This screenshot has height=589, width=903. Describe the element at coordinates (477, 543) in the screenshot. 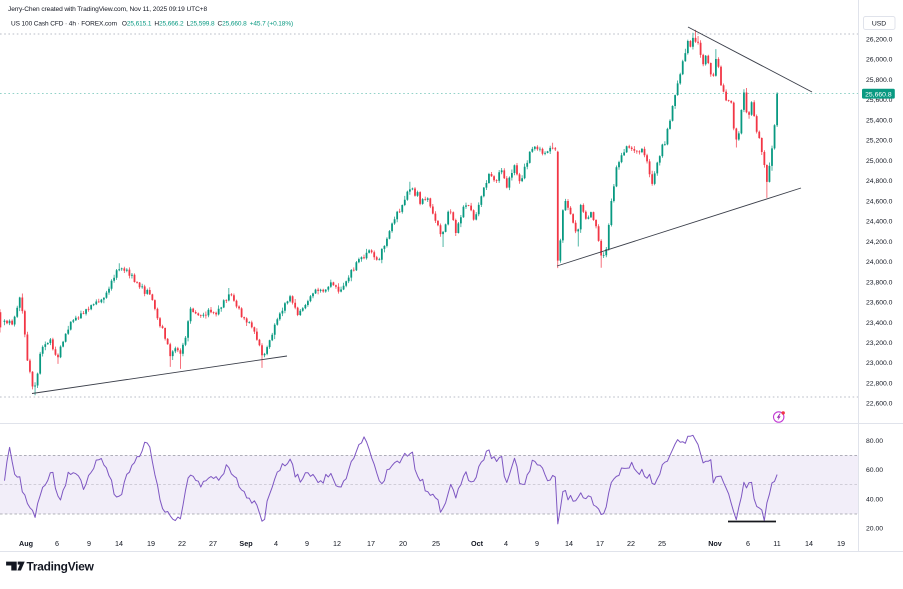

I see `svg-text: Oct` at that location.